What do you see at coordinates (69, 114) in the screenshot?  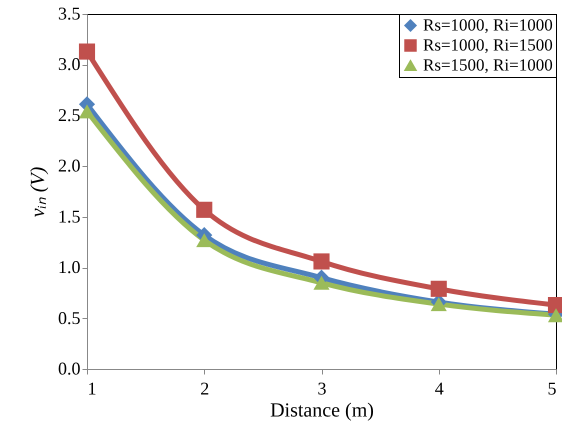 I see `y-tick-label: 2.5` at bounding box center [69, 114].